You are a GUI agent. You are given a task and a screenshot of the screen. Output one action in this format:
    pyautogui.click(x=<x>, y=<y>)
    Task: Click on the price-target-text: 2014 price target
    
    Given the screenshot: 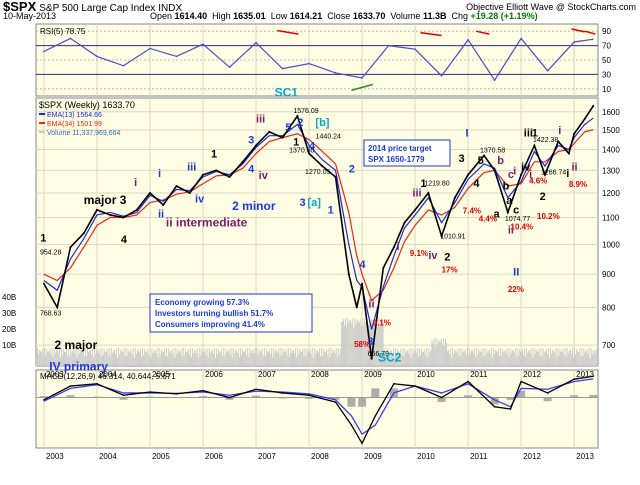 What is the action you would take?
    pyautogui.click(x=400, y=148)
    